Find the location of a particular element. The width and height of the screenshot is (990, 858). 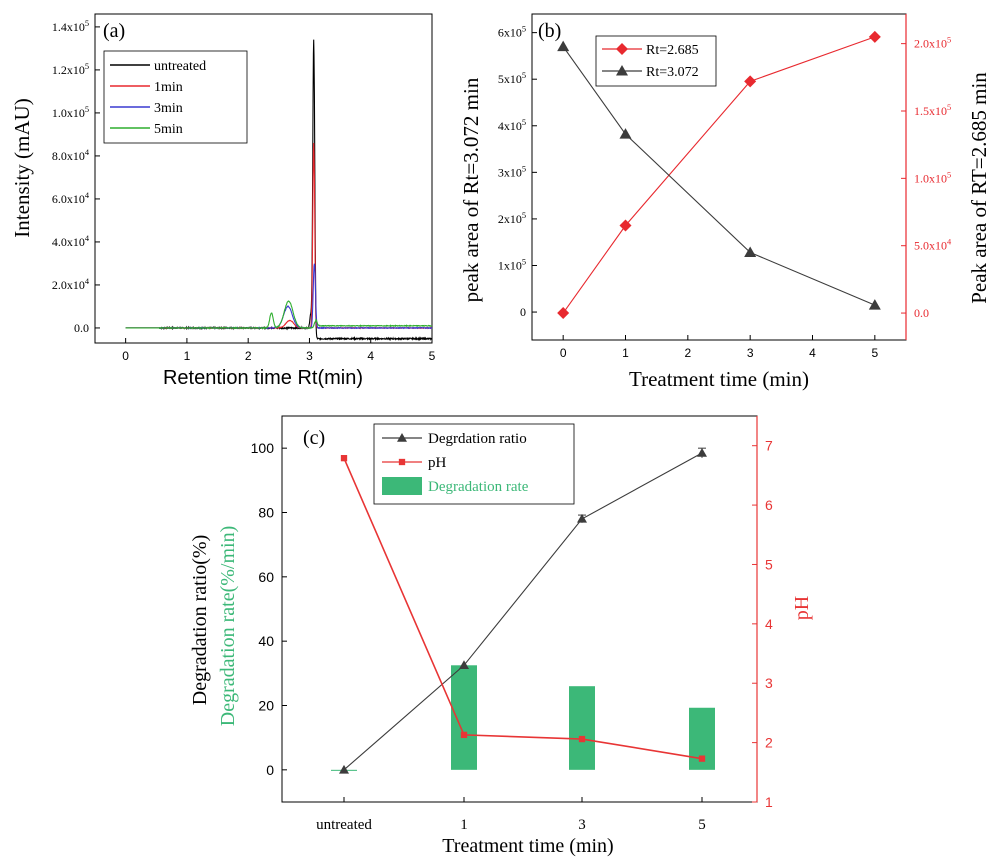

panel-a-y-tick-label: 2.0x10⁴ is located at coordinates (71, 284).